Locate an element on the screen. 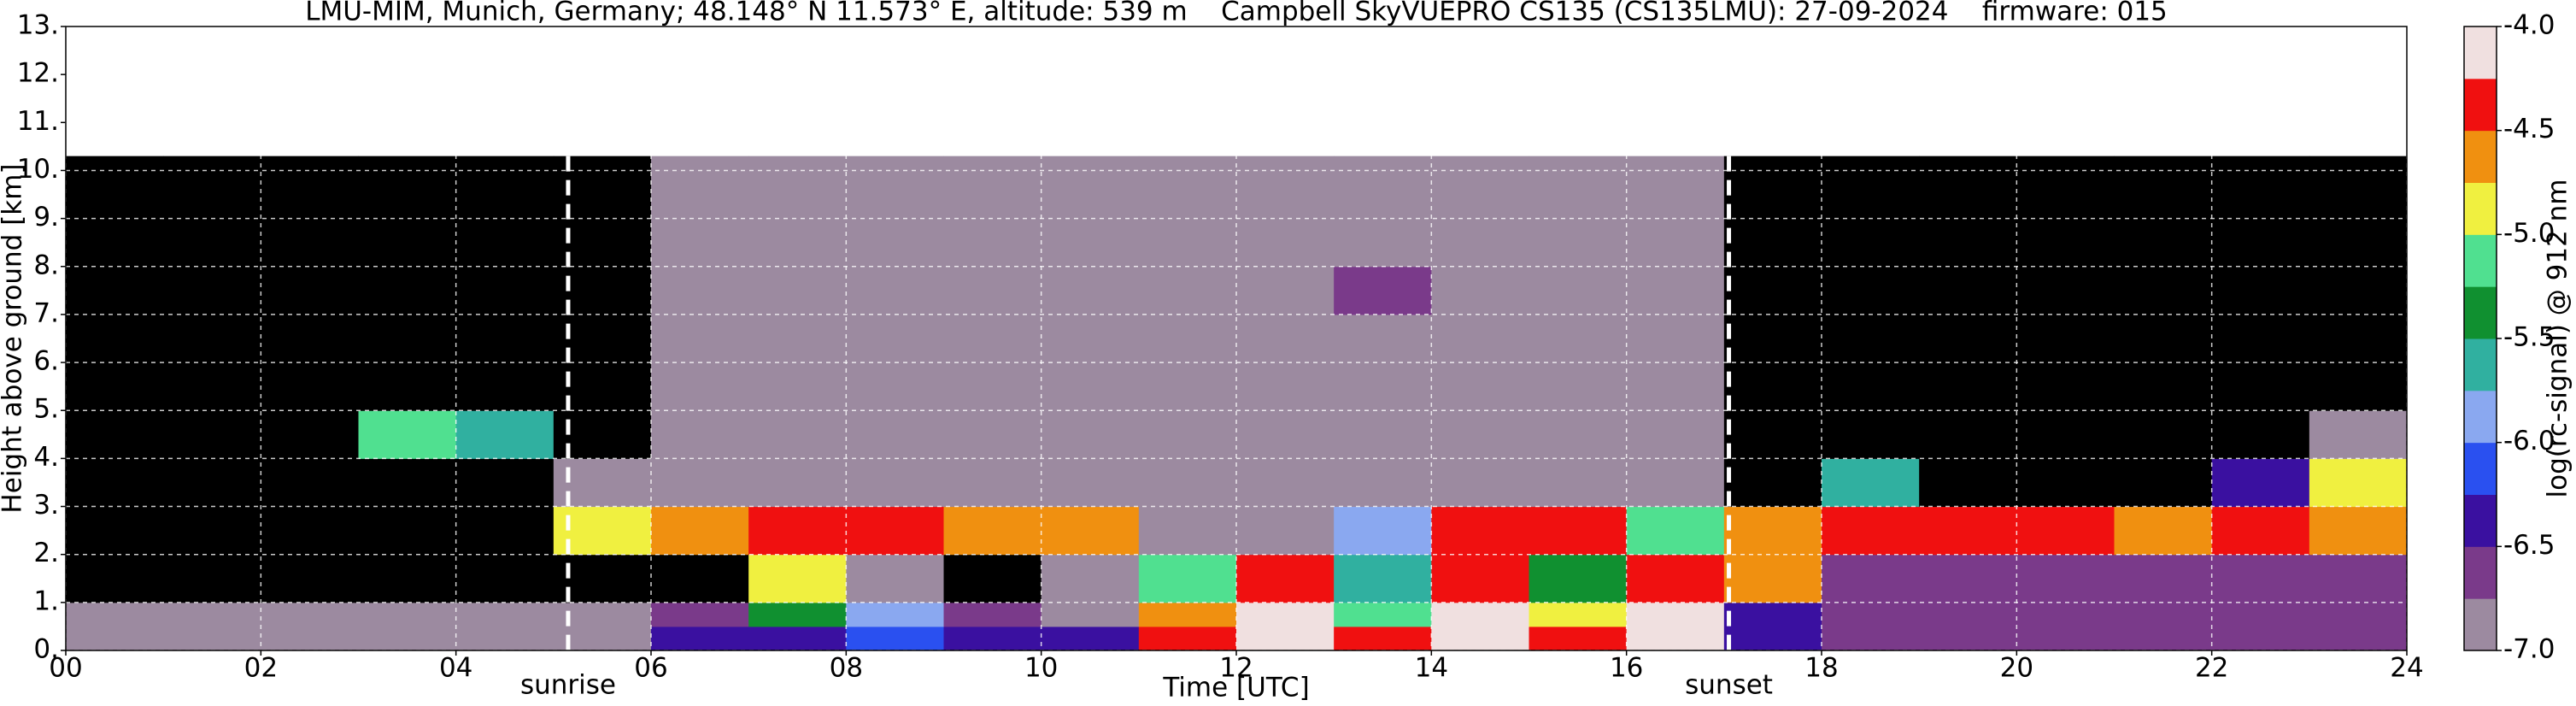 The height and width of the screenshot is (706, 2576). x-tick-label: 04 is located at coordinates (455, 668).